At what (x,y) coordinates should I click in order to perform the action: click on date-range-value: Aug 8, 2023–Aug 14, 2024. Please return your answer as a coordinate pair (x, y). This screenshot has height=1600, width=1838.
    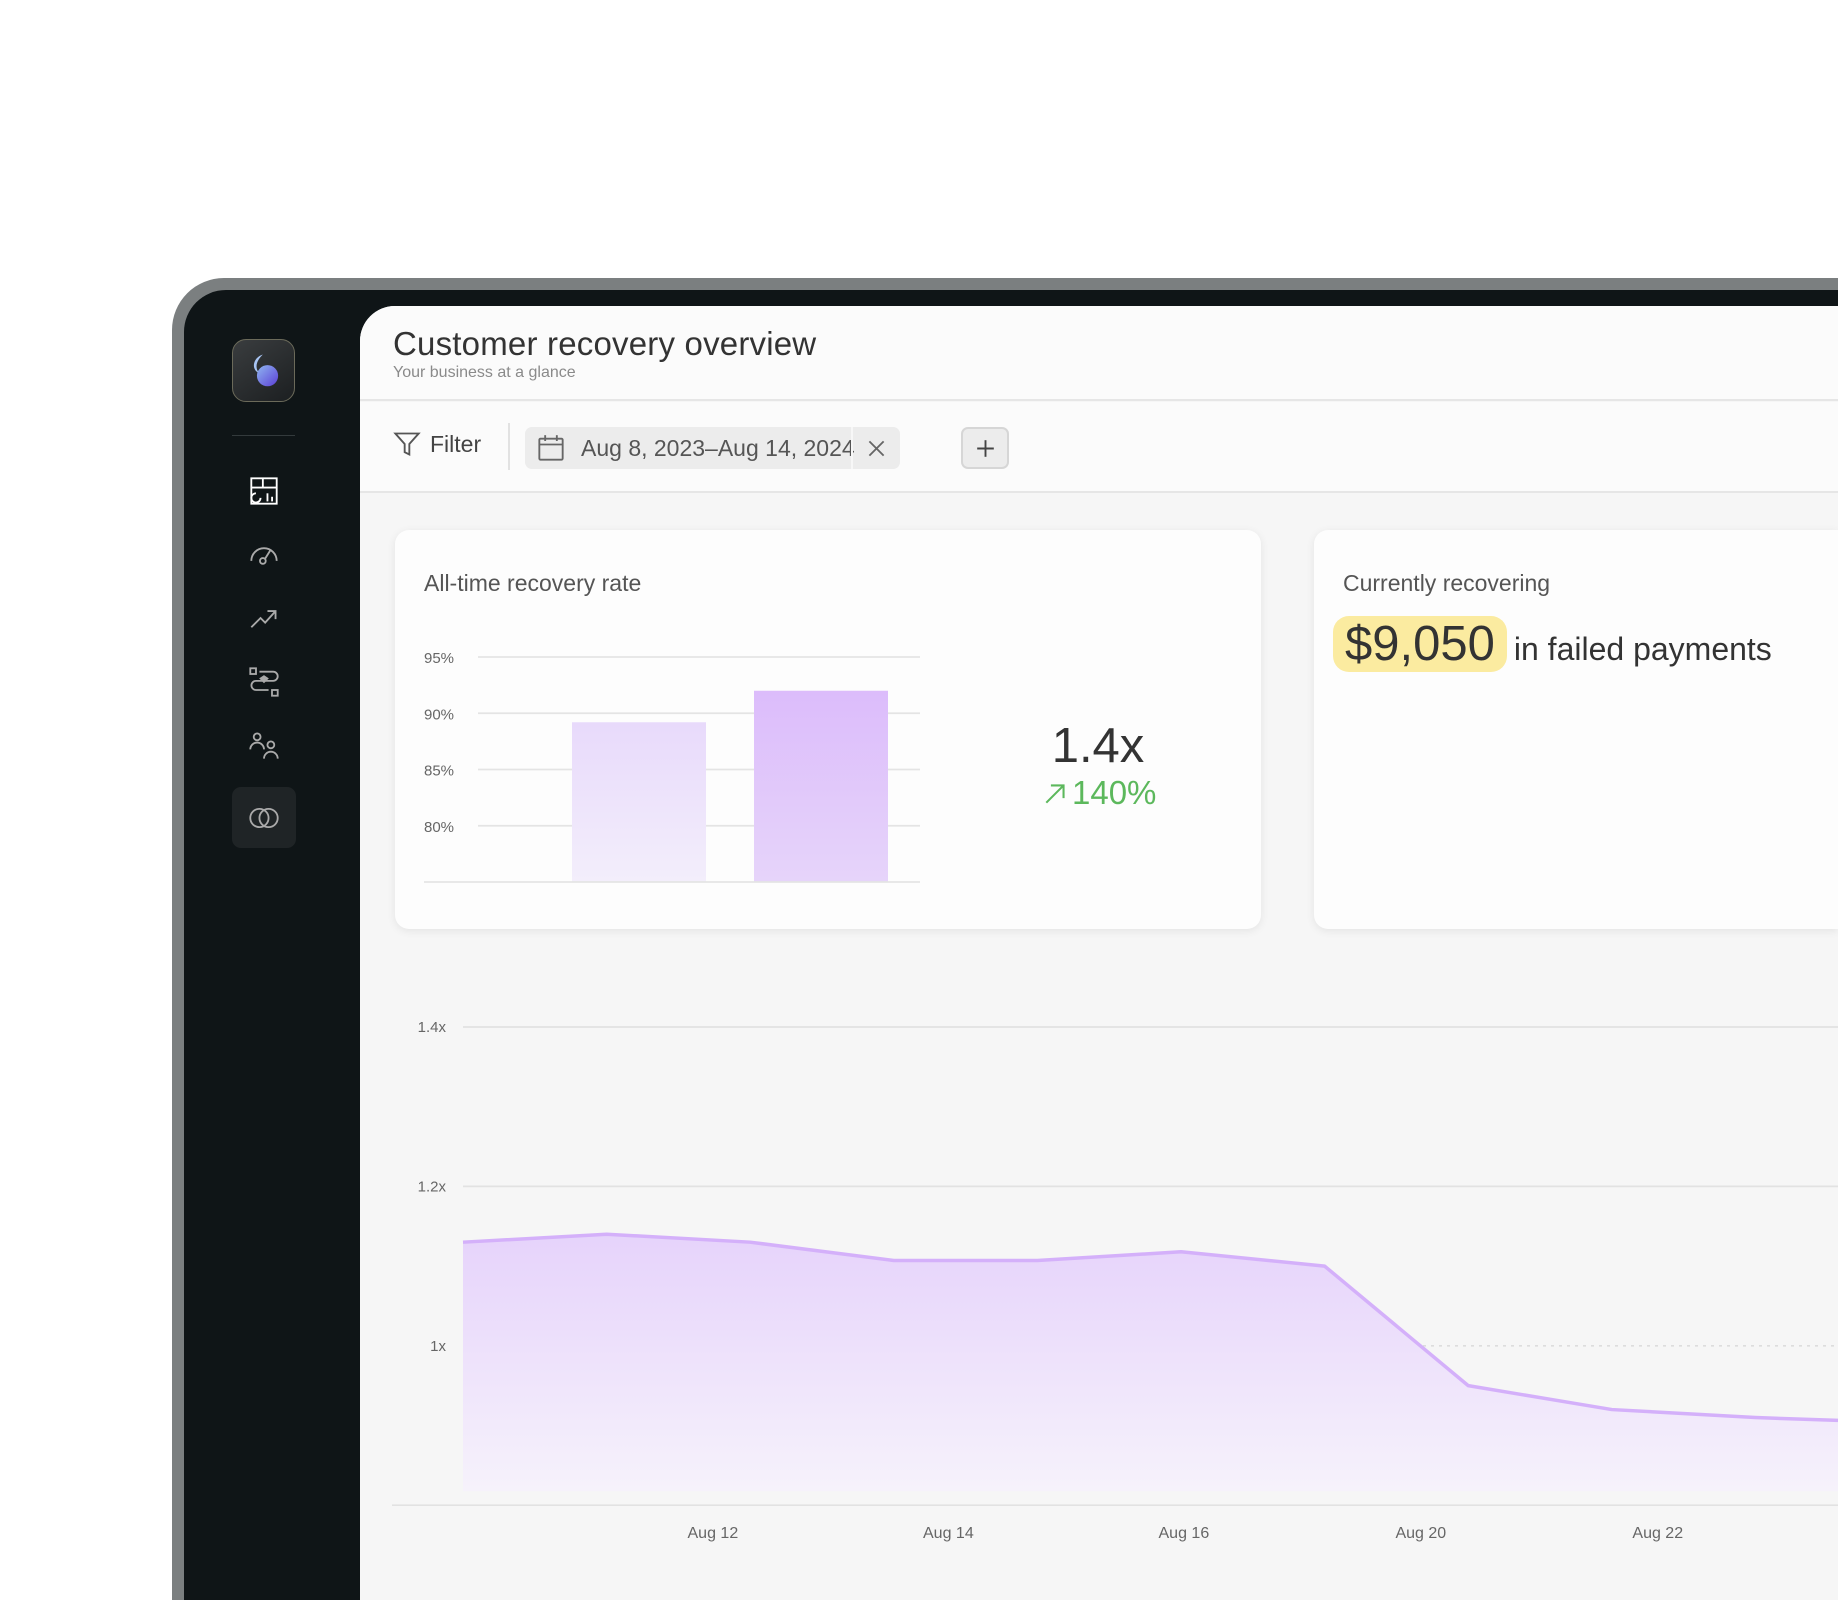
    Looking at the image, I should click on (718, 447).